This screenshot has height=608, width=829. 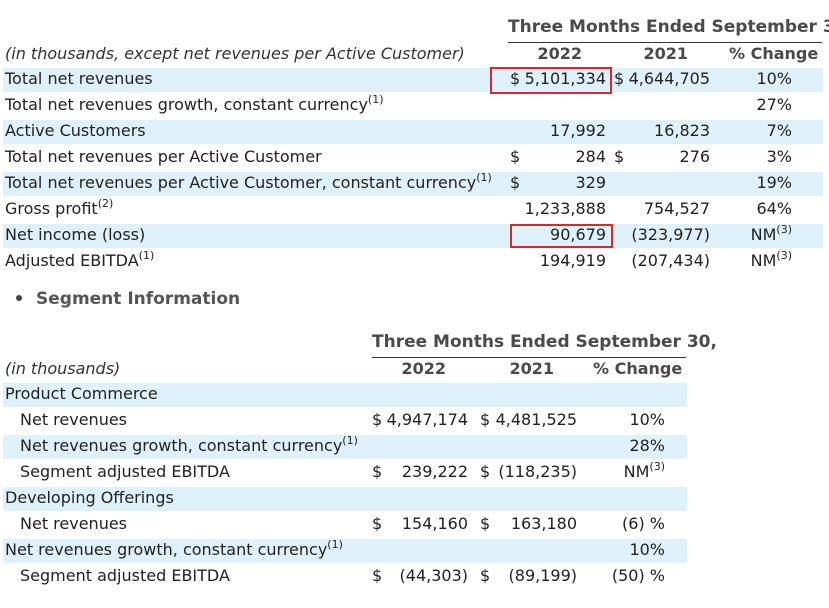 What do you see at coordinates (434, 523) in the screenshot?
I see `value-2022: 154,160` at bounding box center [434, 523].